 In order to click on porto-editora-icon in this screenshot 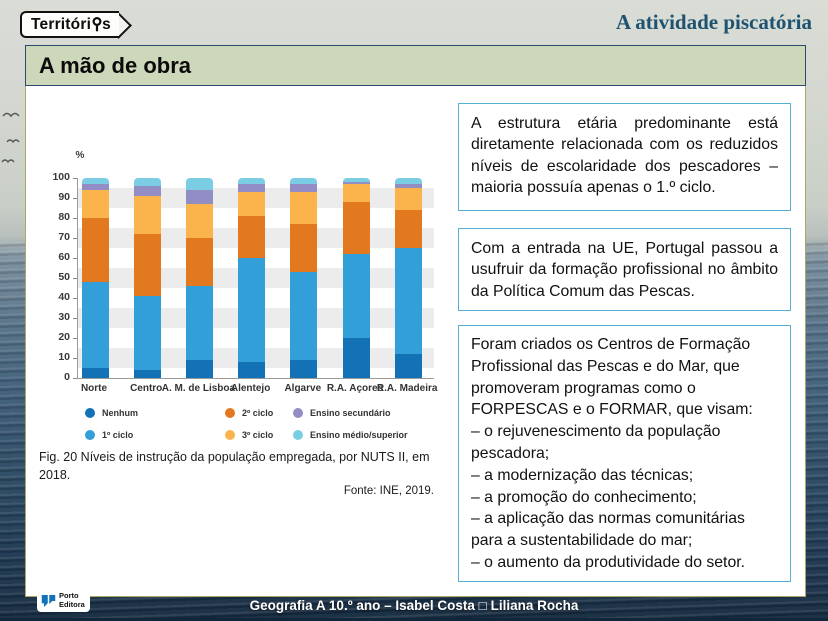, I will do `click(48, 600)`.